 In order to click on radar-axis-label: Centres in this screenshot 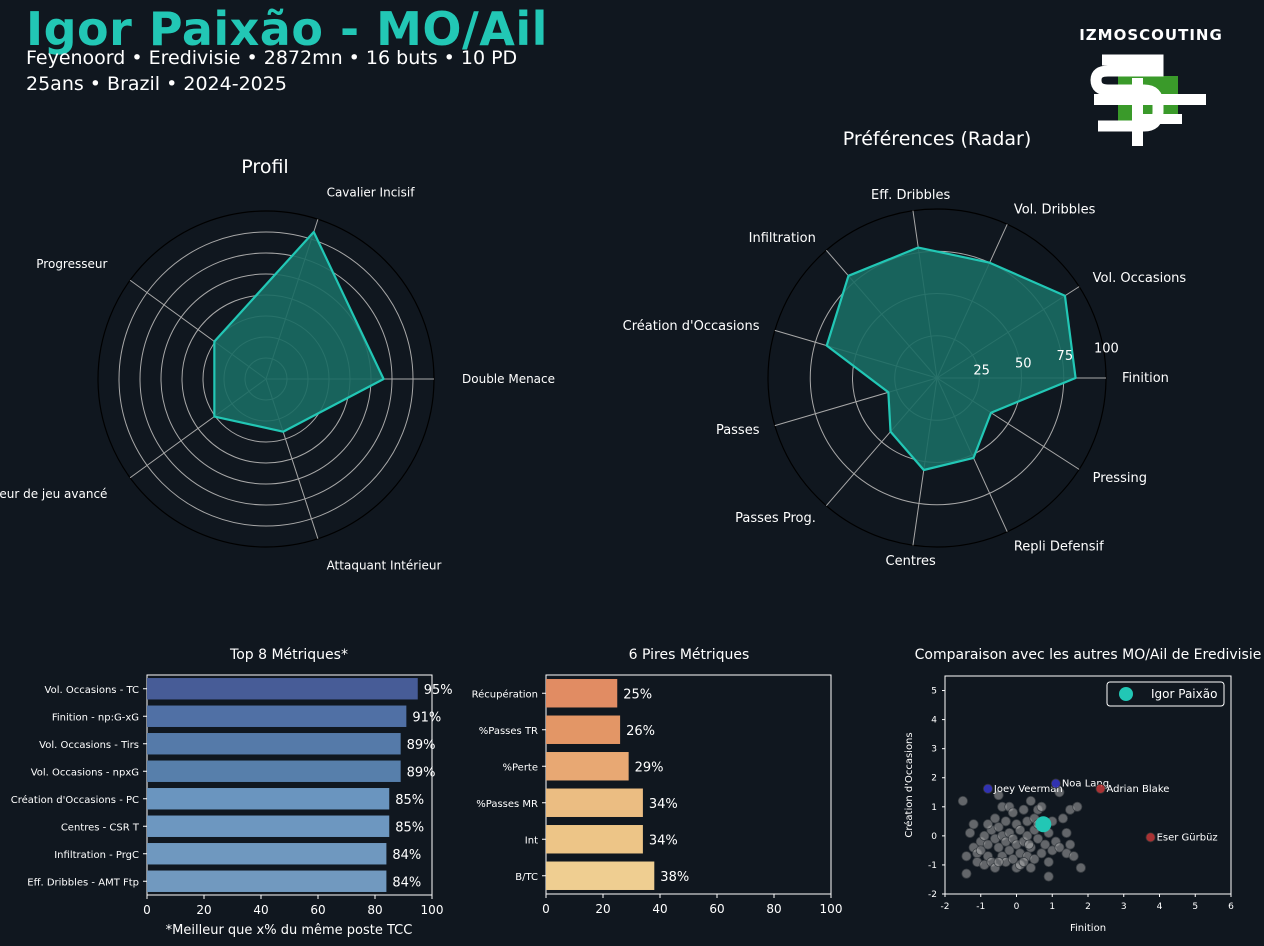, I will do `click(911, 561)`.